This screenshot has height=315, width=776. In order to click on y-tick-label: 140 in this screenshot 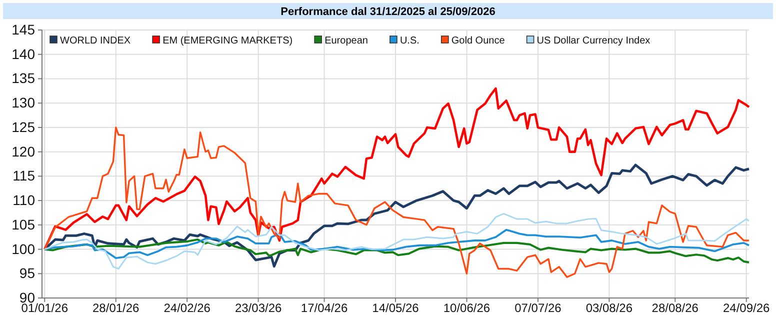, I will do `click(24, 54)`.